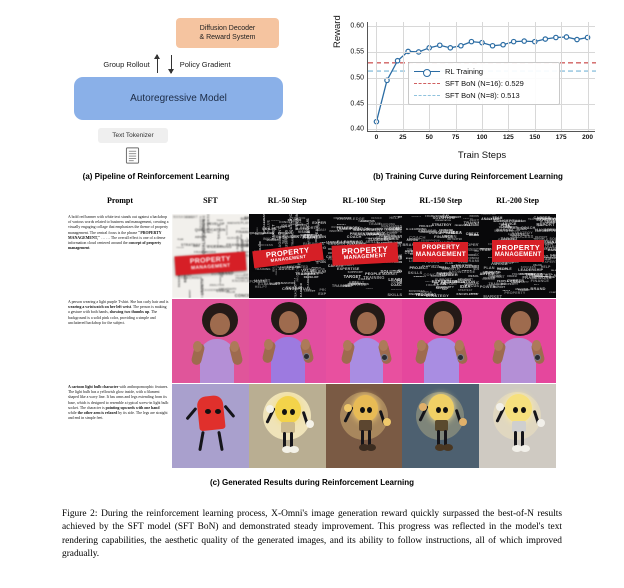 This screenshot has width=624, height=588. What do you see at coordinates (357, 78) in the screenshot?
I see `chart-y-tick-label: 0.50` at bounding box center [357, 78].